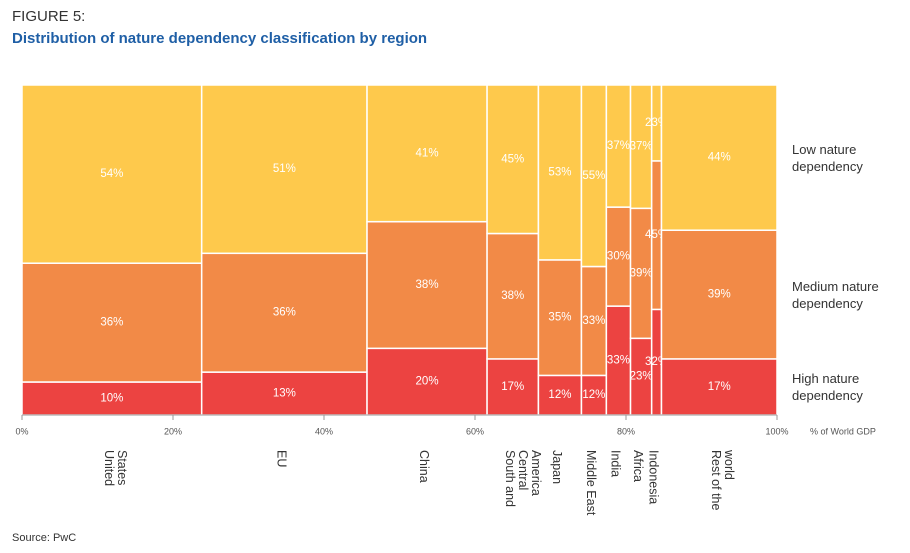  Describe the element at coordinates (475, 431) in the screenshot. I see `x-tick-label: 60%` at that location.